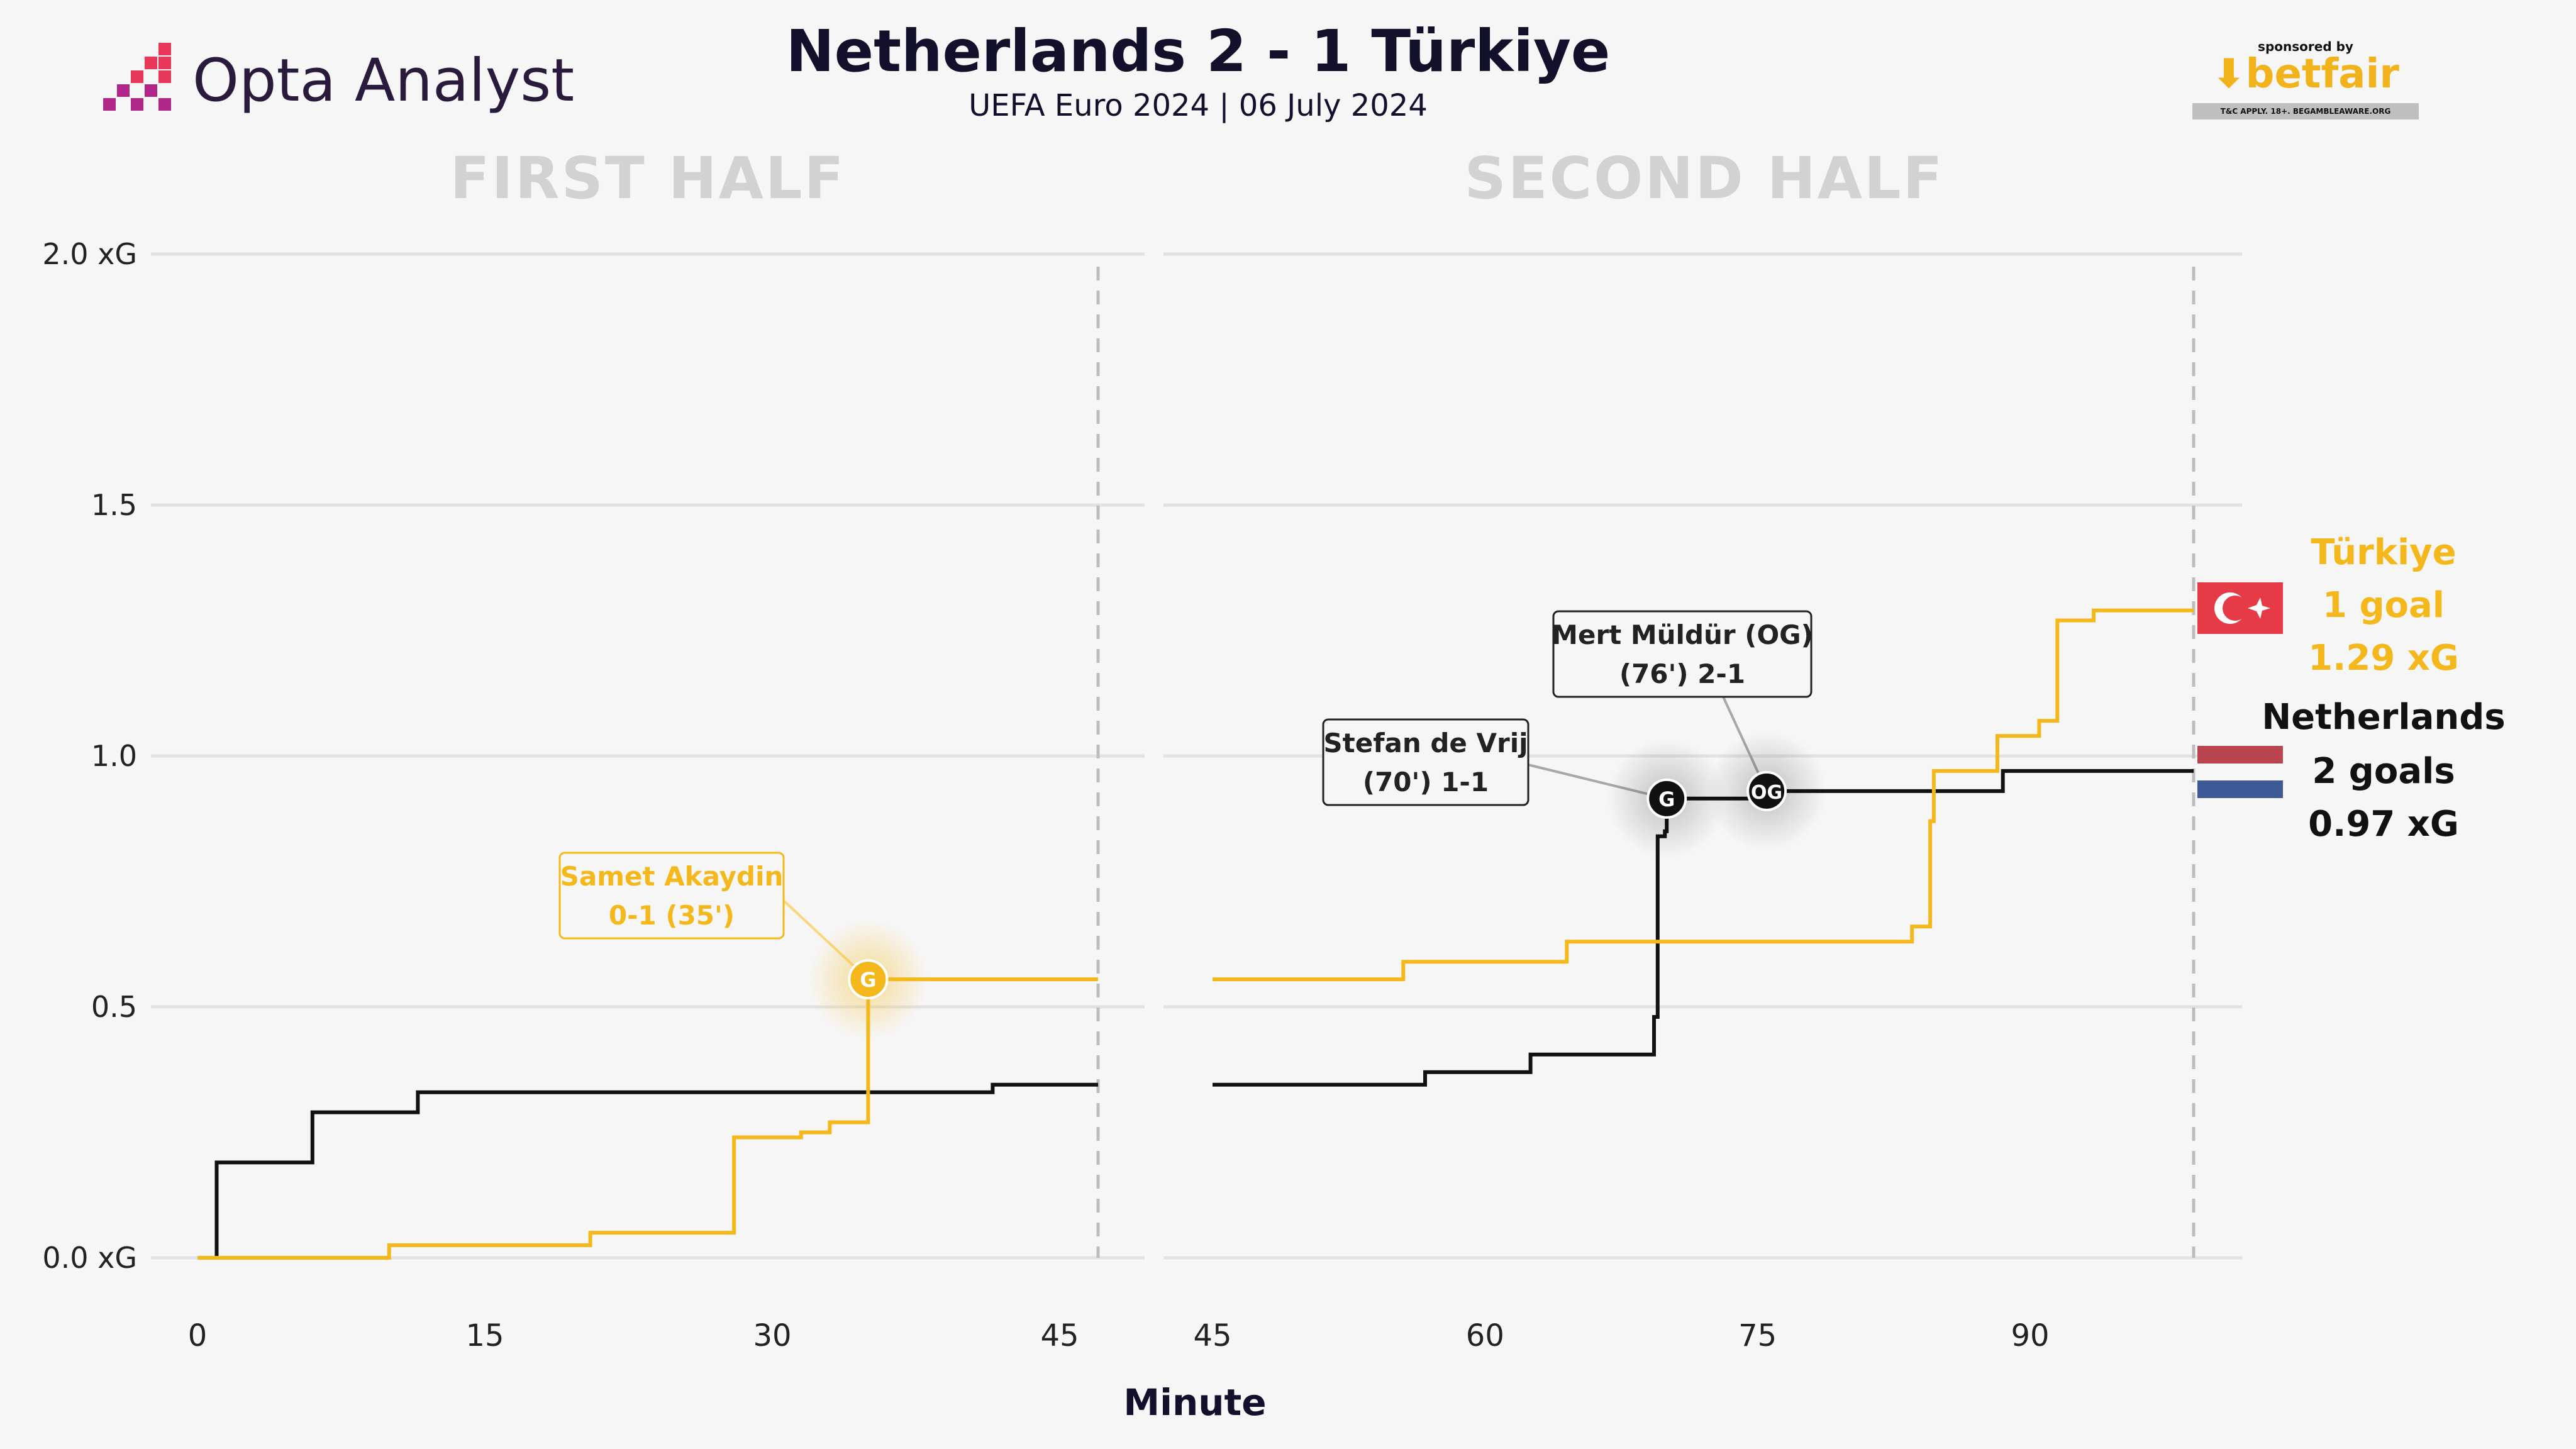  What do you see at coordinates (647, 1171) in the screenshot?
I see `netherlands-xg-line` at bounding box center [647, 1171].